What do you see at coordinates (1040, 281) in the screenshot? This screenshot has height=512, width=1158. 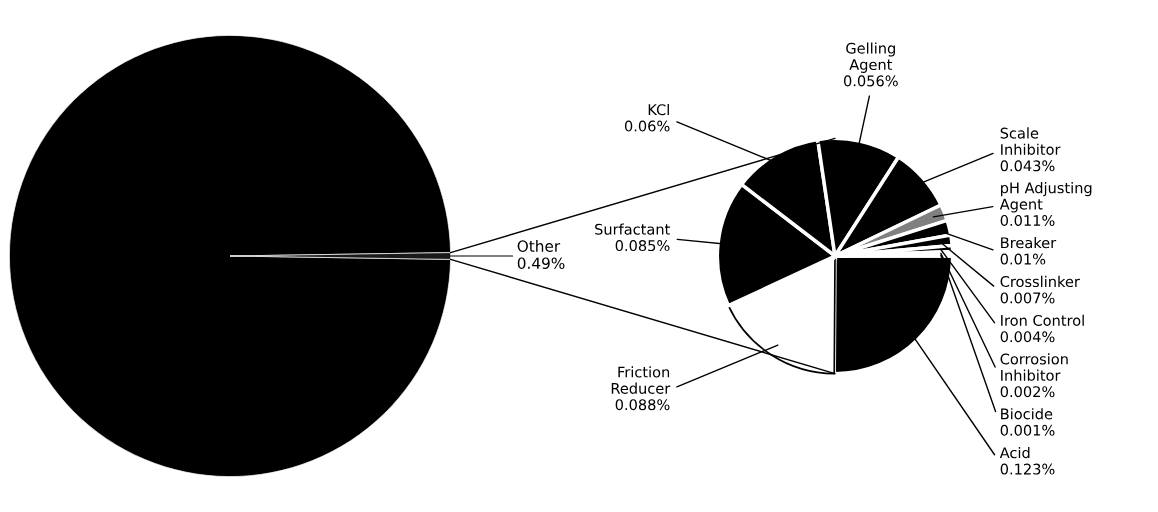 I see `slice-label: Crosslinker` at bounding box center [1040, 281].